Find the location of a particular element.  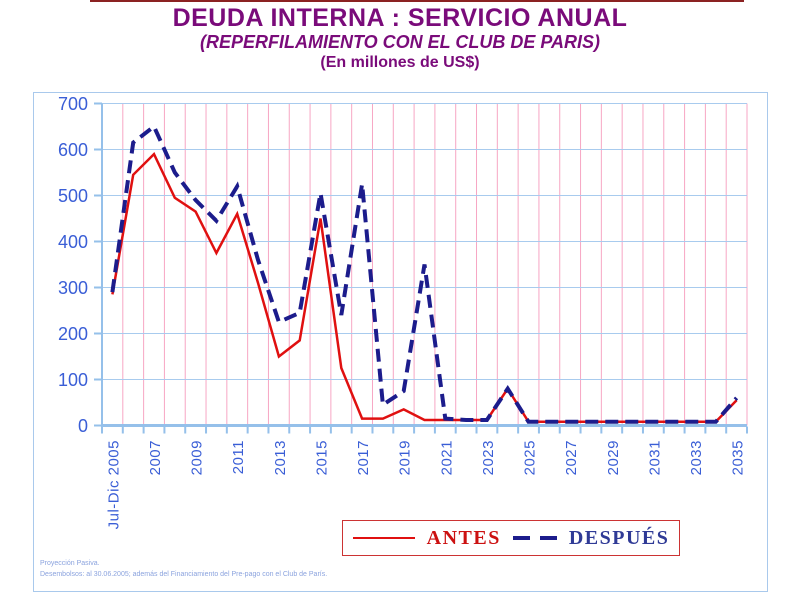

chart-subtitle: (REPERFILAMIENTO CON EL CLUB DE PARIS) is located at coordinates (400, 42).